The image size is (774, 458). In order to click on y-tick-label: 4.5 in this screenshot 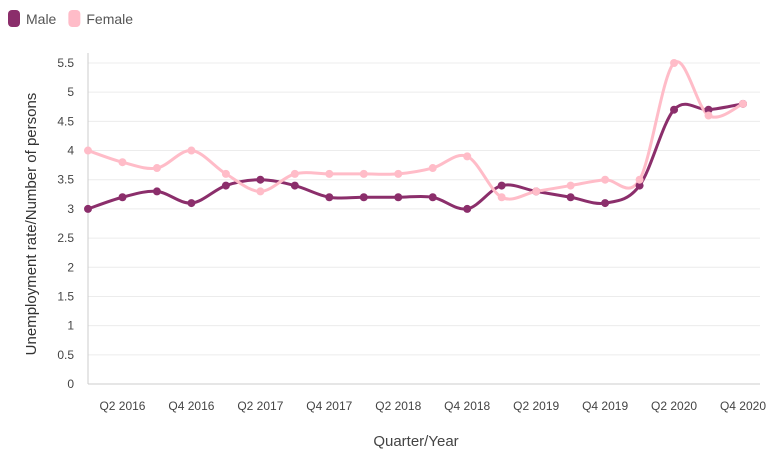, I will do `click(65, 121)`.